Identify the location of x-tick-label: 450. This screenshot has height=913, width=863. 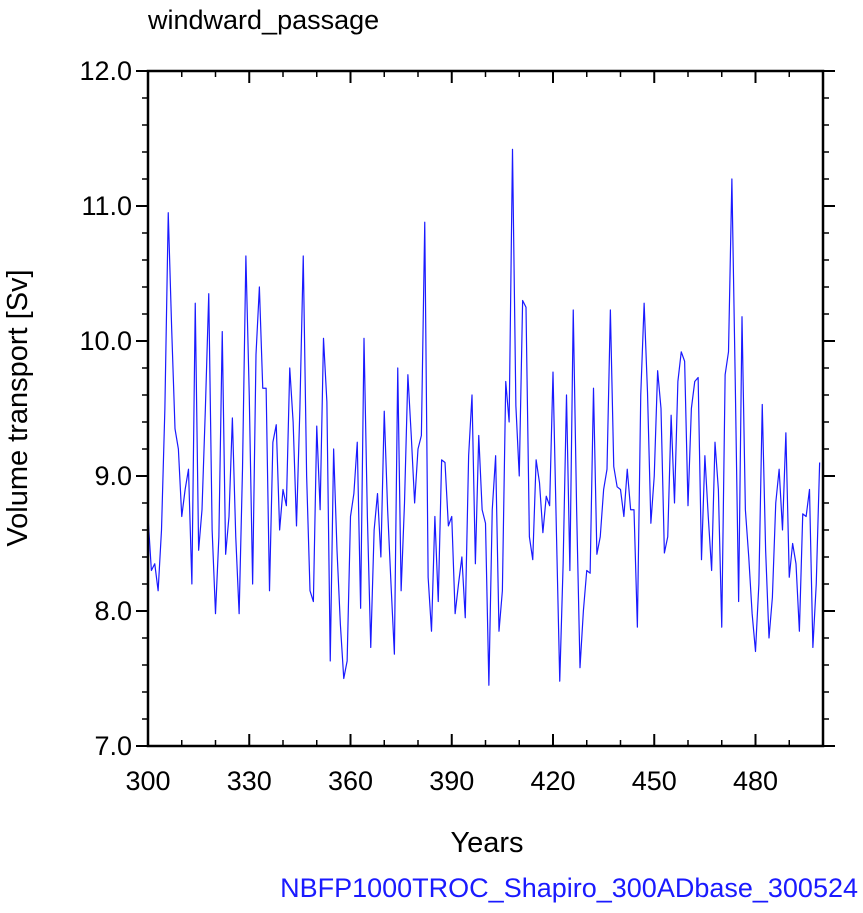
(654, 781).